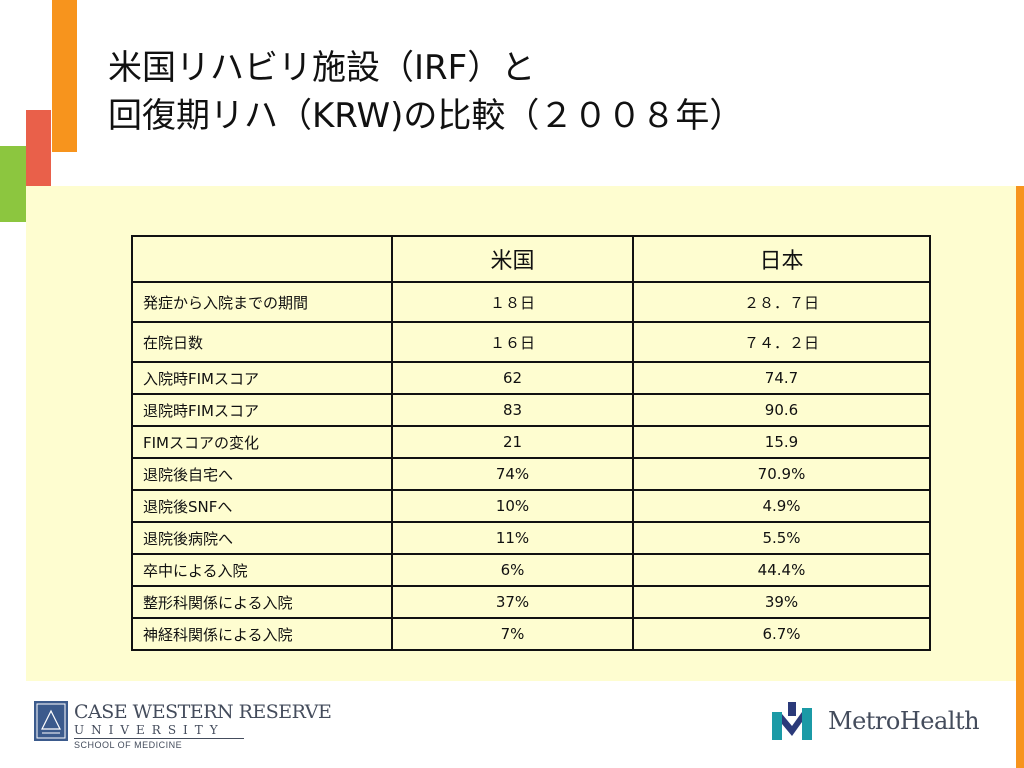 The width and height of the screenshot is (1024, 768). What do you see at coordinates (512, 538) in the screenshot?
I see `usa-value: 11%` at bounding box center [512, 538].